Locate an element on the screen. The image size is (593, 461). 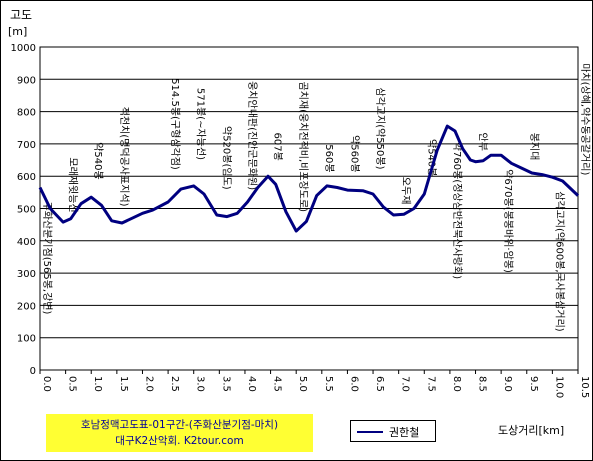
x-tick-label-6: 3.0 is located at coordinates (200, 384).